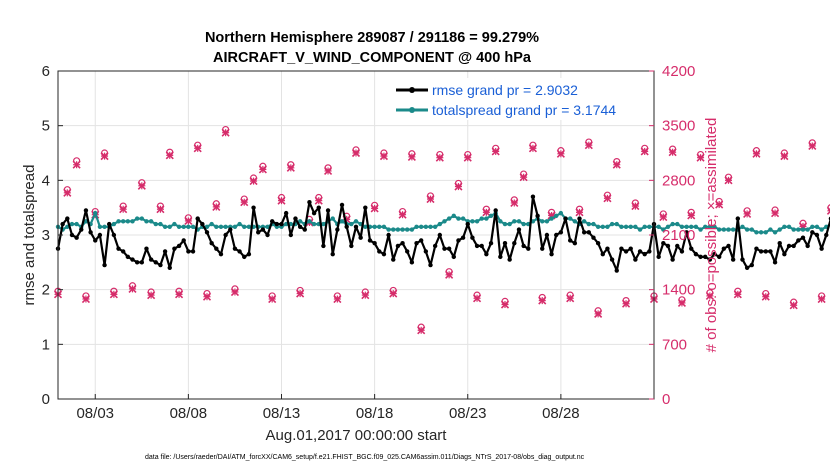 This screenshot has width=830, height=470. What do you see at coordinates (375, 413) in the screenshot?
I see `x-tick-label: 08/18` at bounding box center [375, 413].